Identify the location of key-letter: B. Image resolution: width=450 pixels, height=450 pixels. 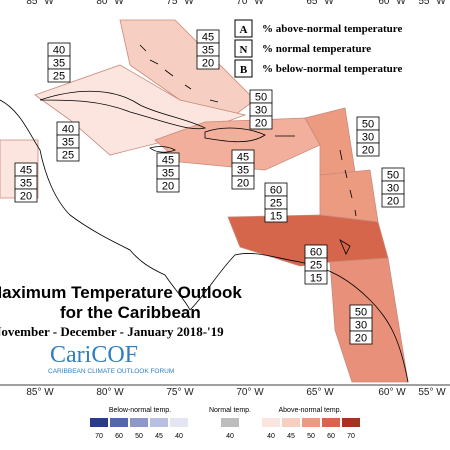
(244, 70).